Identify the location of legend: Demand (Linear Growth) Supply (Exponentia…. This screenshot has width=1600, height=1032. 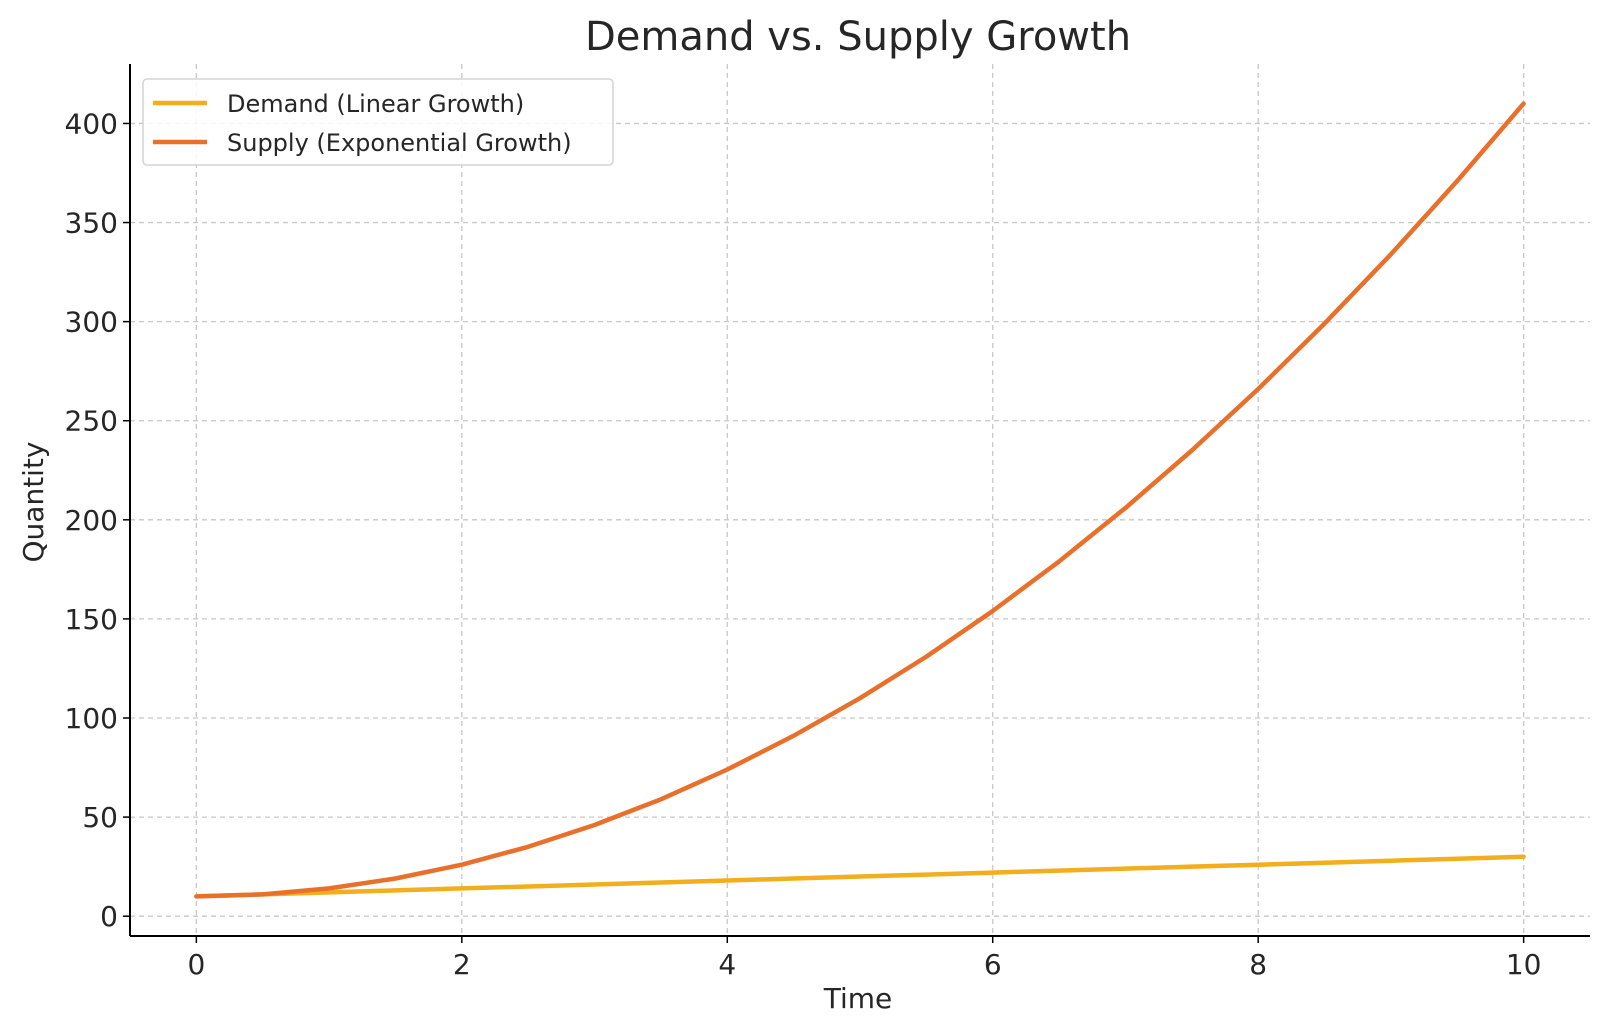
(378, 122).